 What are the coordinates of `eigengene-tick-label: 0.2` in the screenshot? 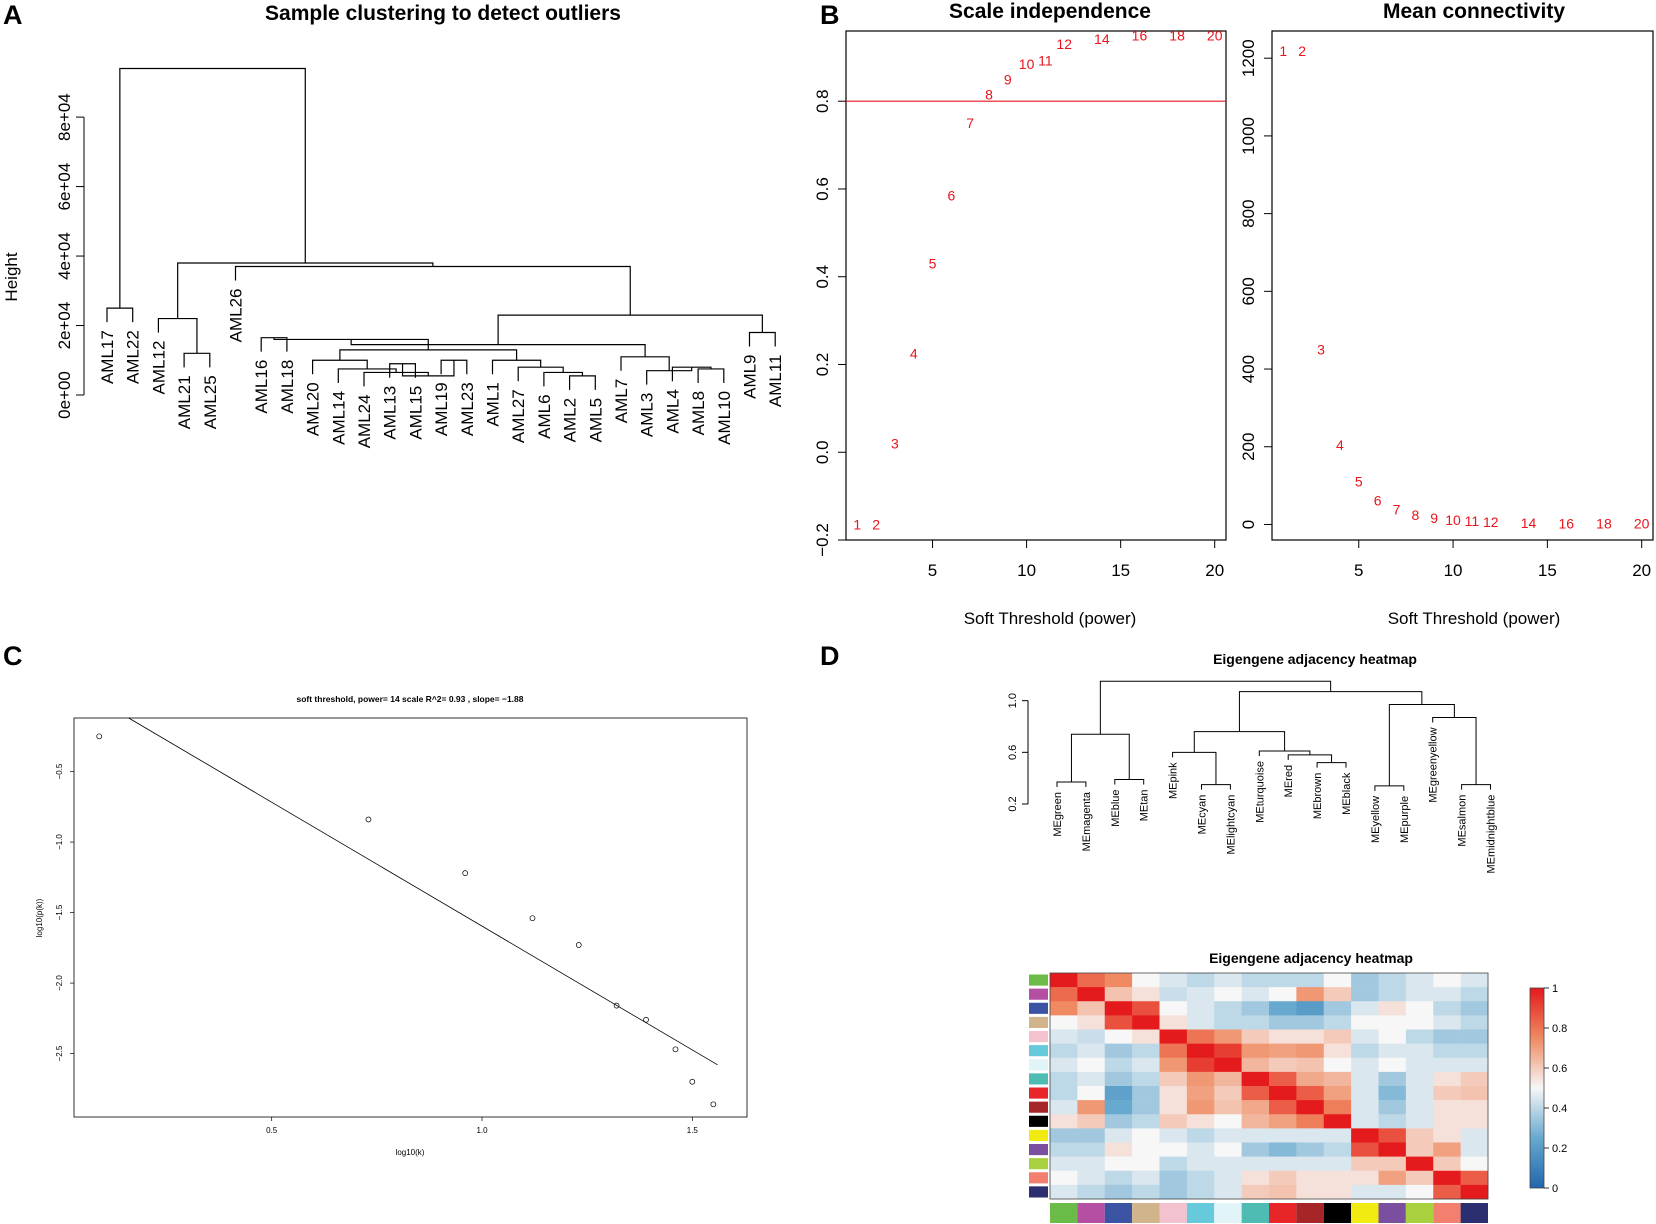 It's located at (1013, 803).